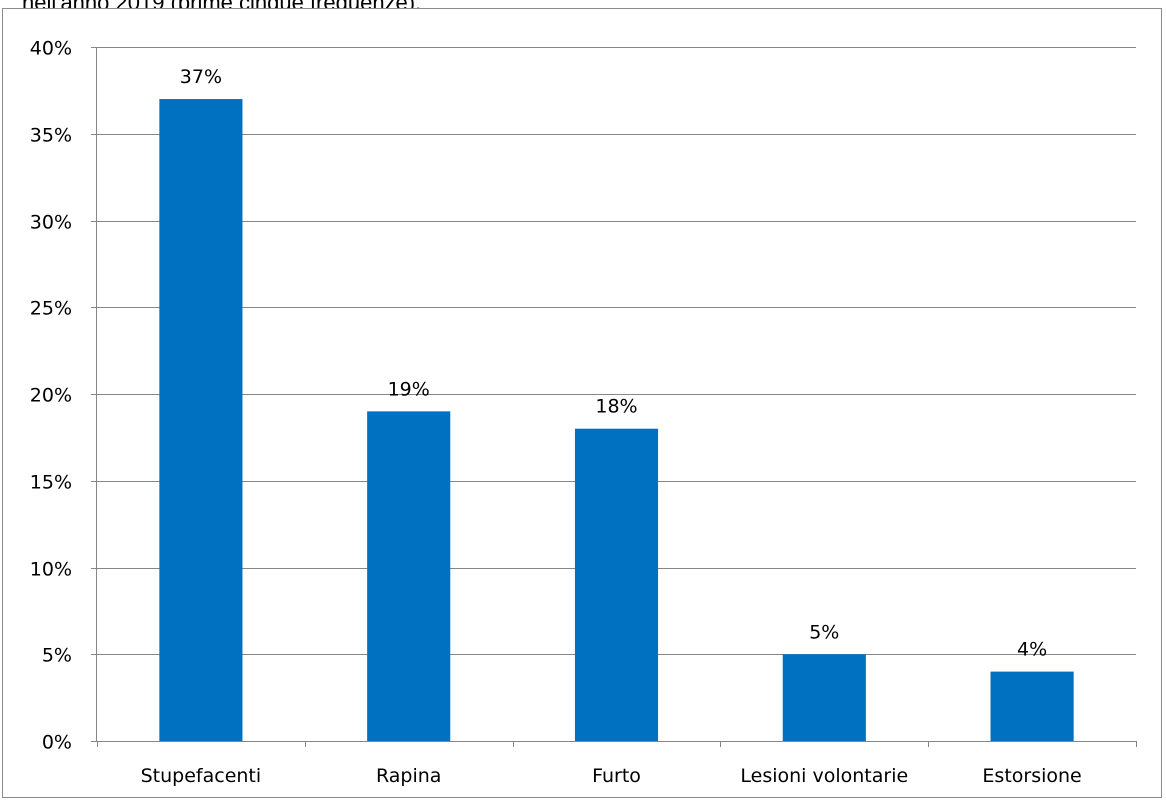 The width and height of the screenshot is (1166, 800). I want to click on data-label: 18%, so click(616, 407).